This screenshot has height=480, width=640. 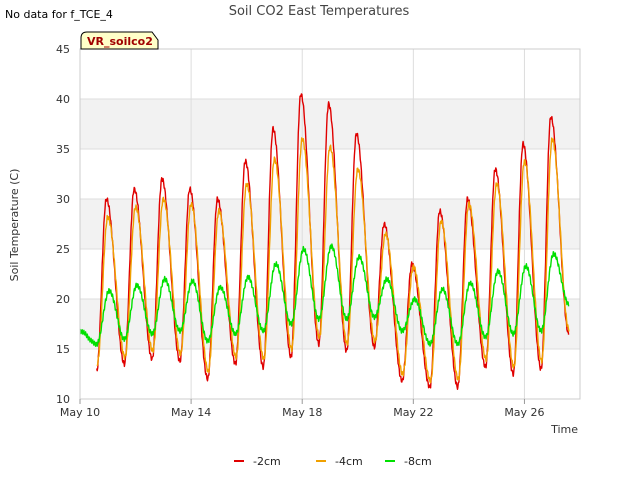 I want to click on x-tick-label: May 14, so click(x=191, y=412).